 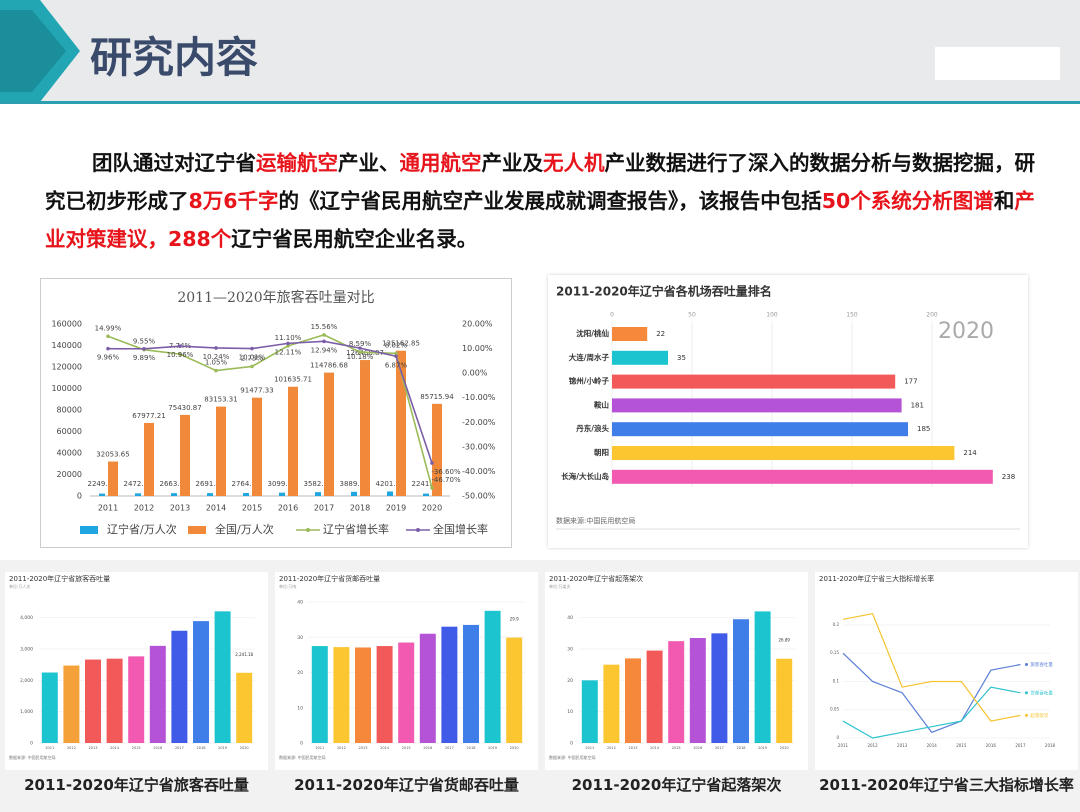 I want to click on y-tick-label: 3,000, so click(x=26, y=650).